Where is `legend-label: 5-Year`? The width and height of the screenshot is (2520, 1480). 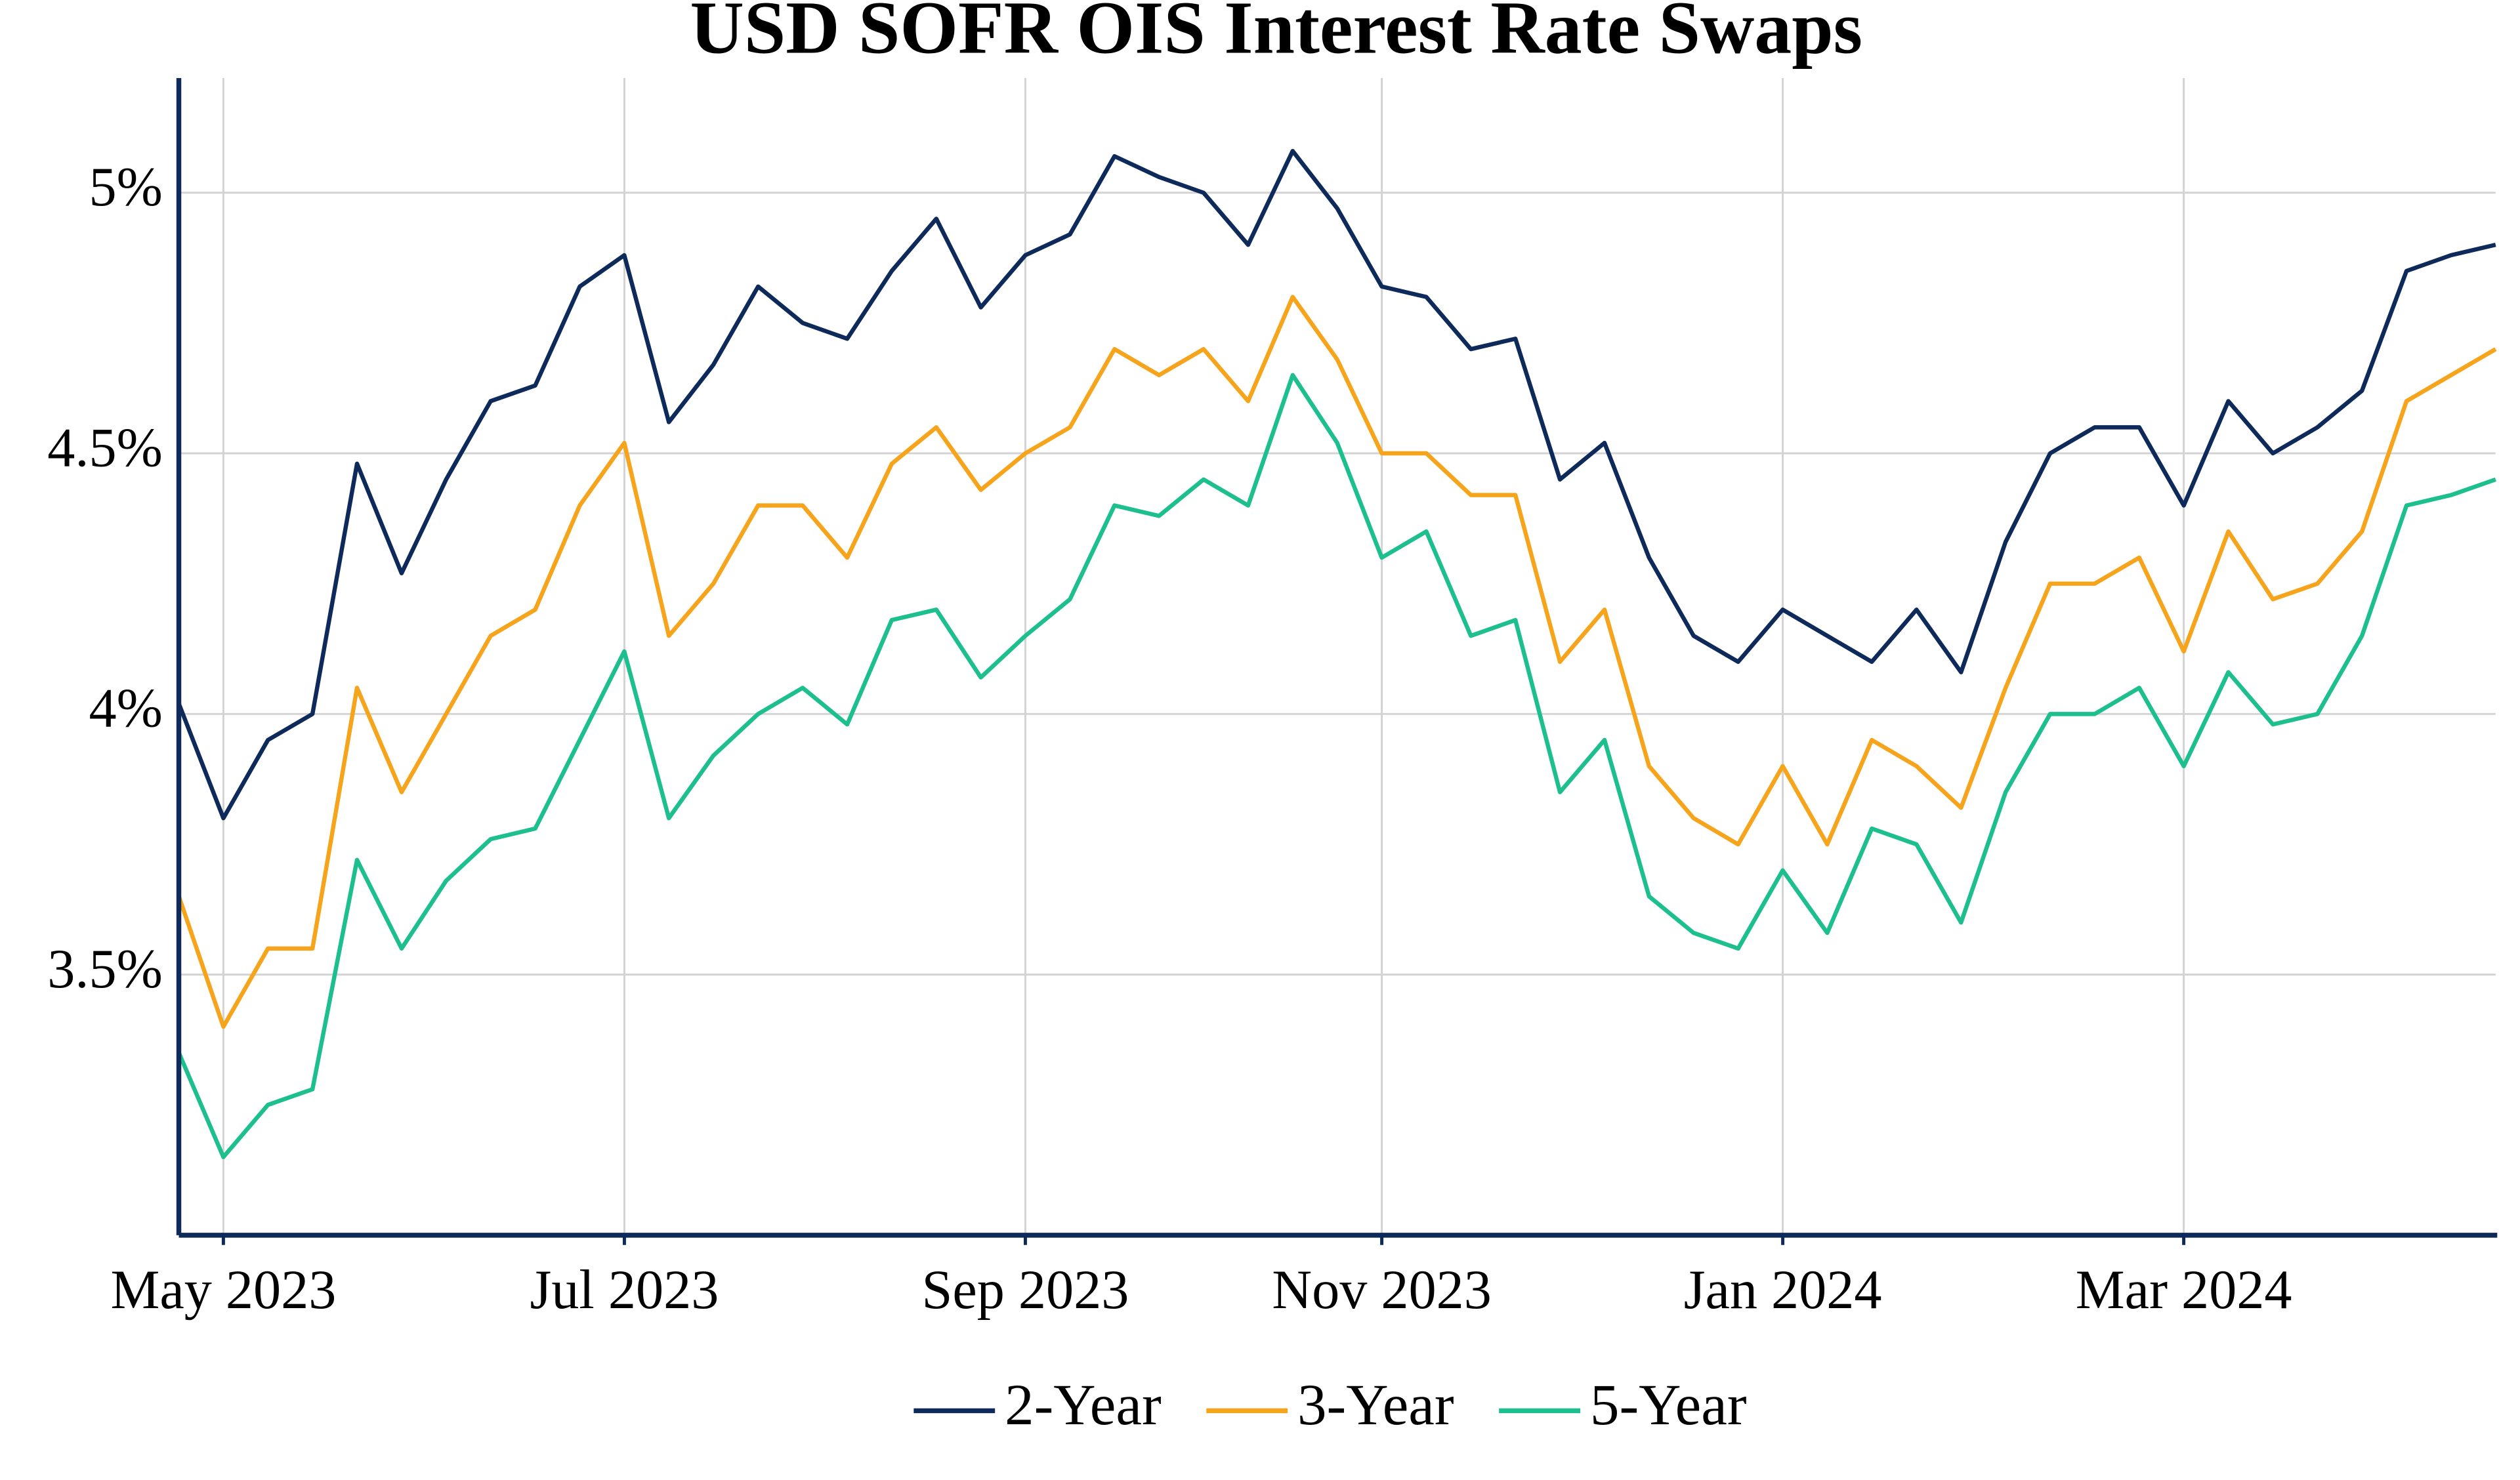 legend-label: 5-Year is located at coordinates (1668, 1405).